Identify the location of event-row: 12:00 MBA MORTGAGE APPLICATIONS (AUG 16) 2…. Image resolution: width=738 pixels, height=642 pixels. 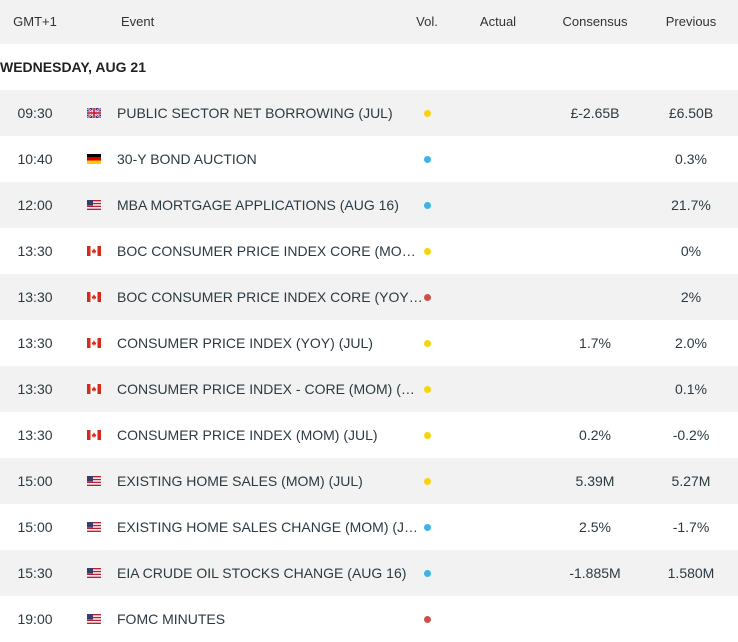
(369, 205).